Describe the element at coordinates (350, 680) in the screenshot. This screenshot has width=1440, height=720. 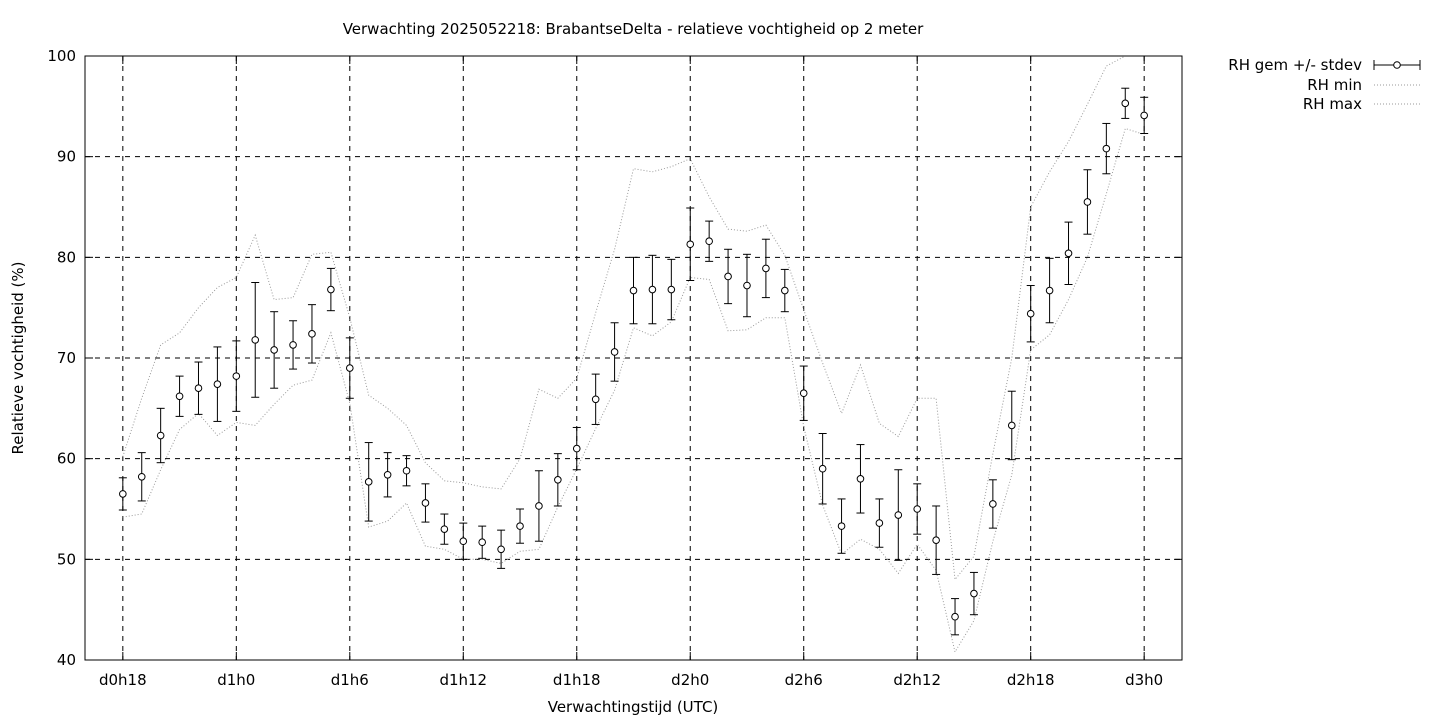
I see `x-tick-label: d1h6` at that location.